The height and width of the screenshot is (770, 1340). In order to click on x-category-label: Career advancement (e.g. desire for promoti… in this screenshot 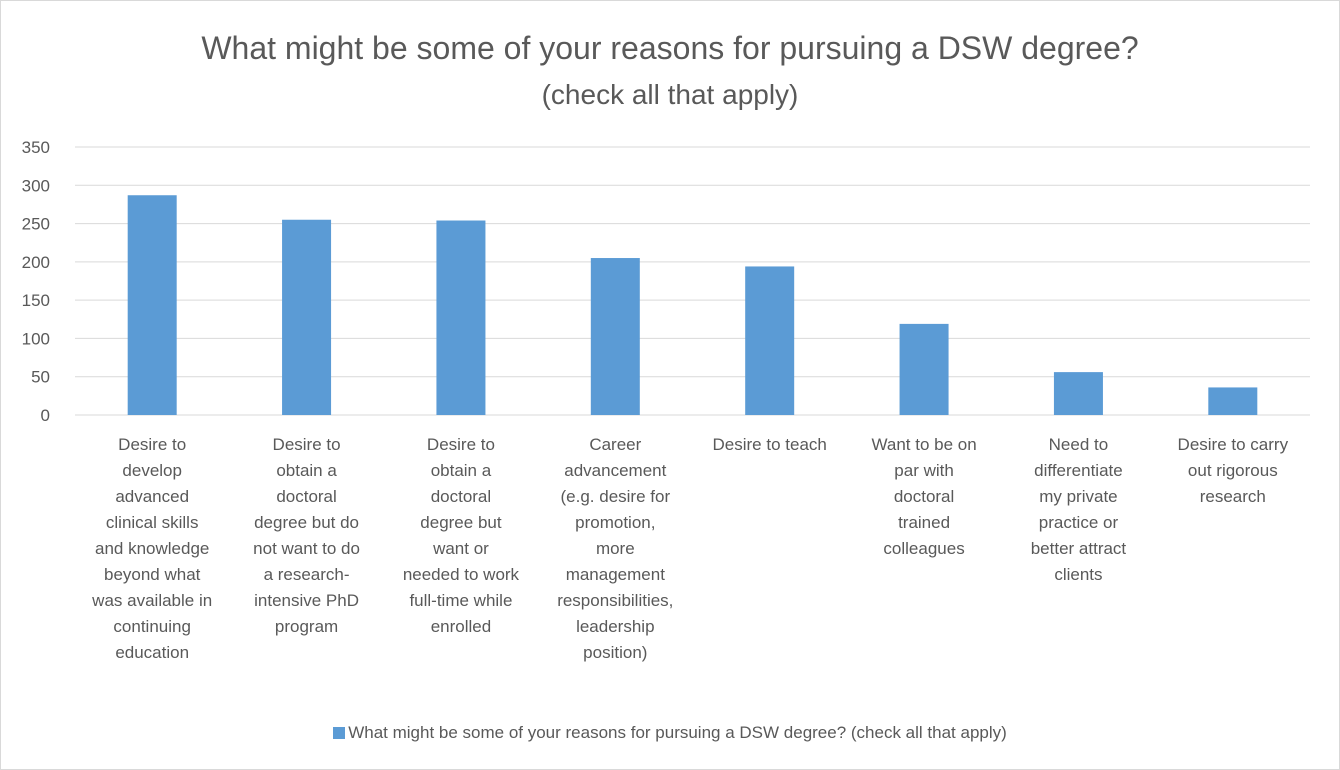, I will do `click(615, 549)`.